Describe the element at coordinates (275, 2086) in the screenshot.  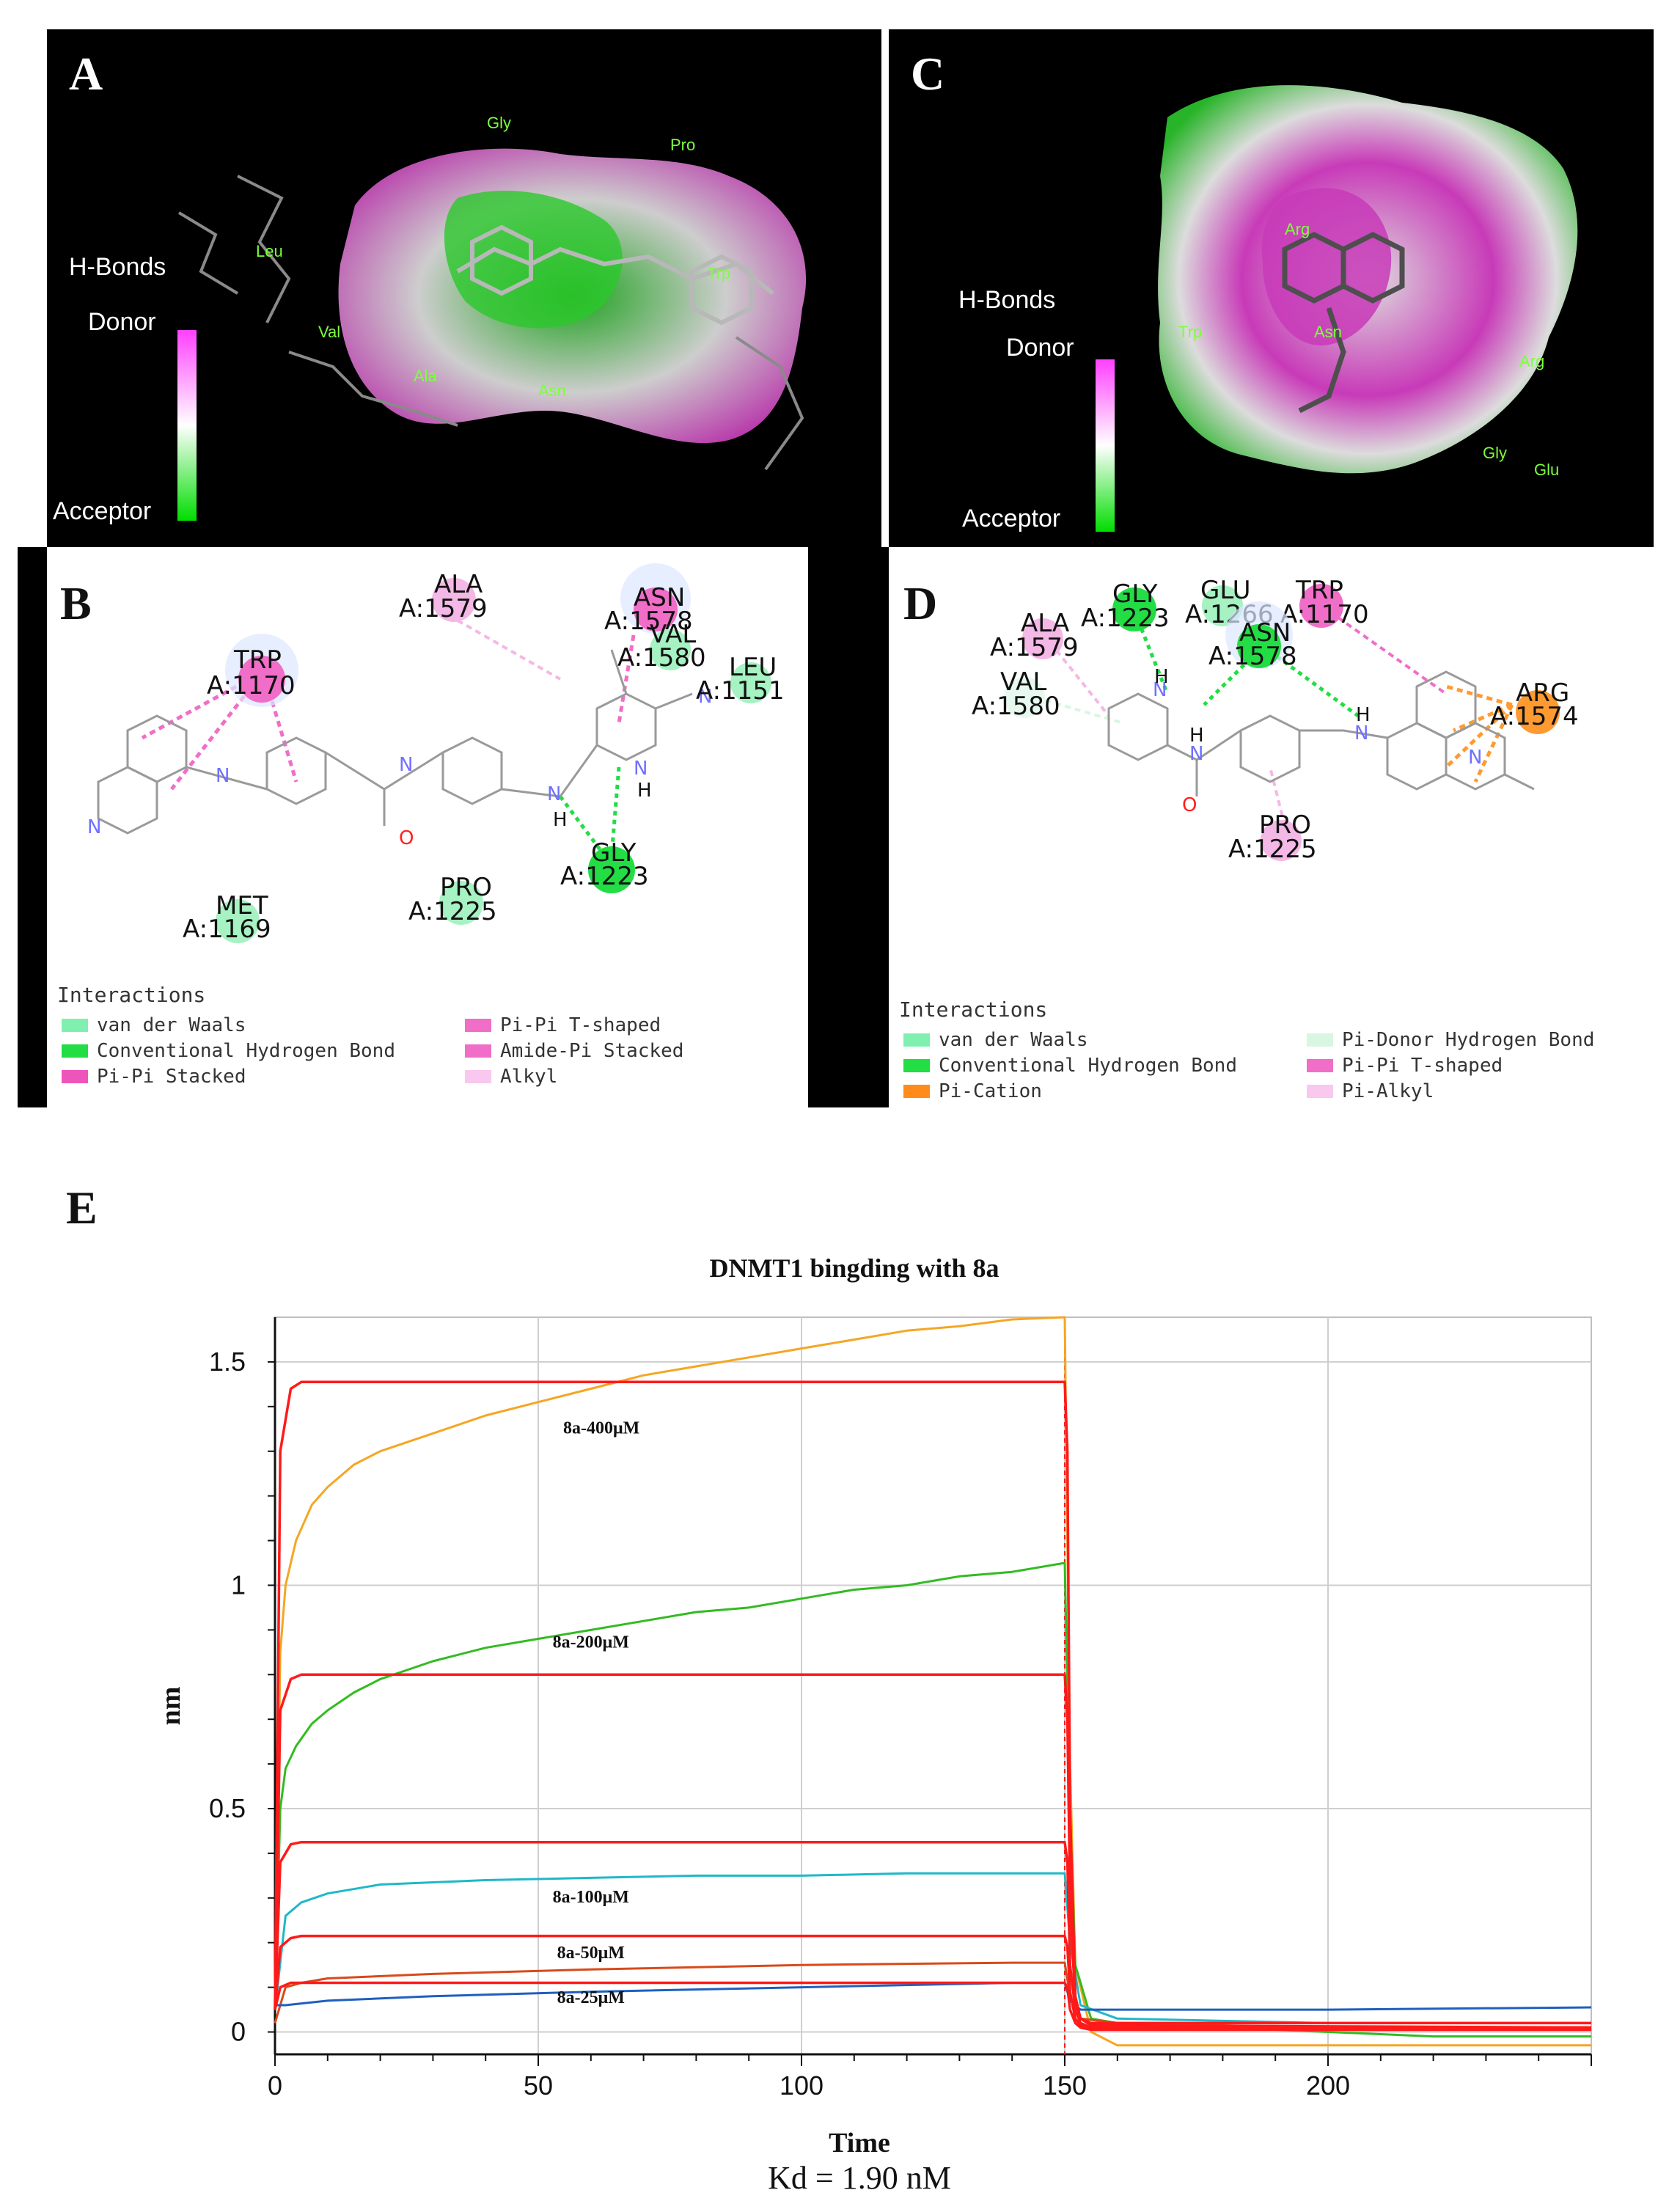
I see `x-tick-label: 0` at that location.